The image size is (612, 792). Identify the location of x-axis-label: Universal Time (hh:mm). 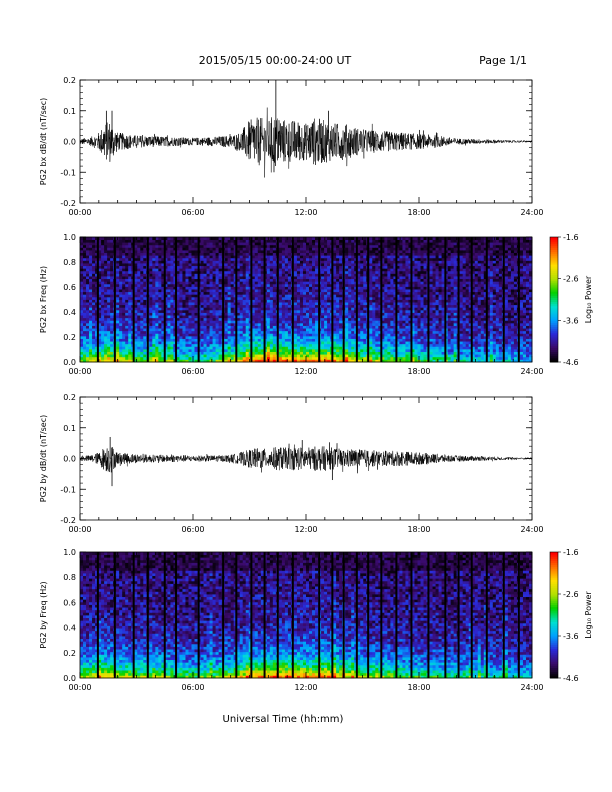
(283, 719).